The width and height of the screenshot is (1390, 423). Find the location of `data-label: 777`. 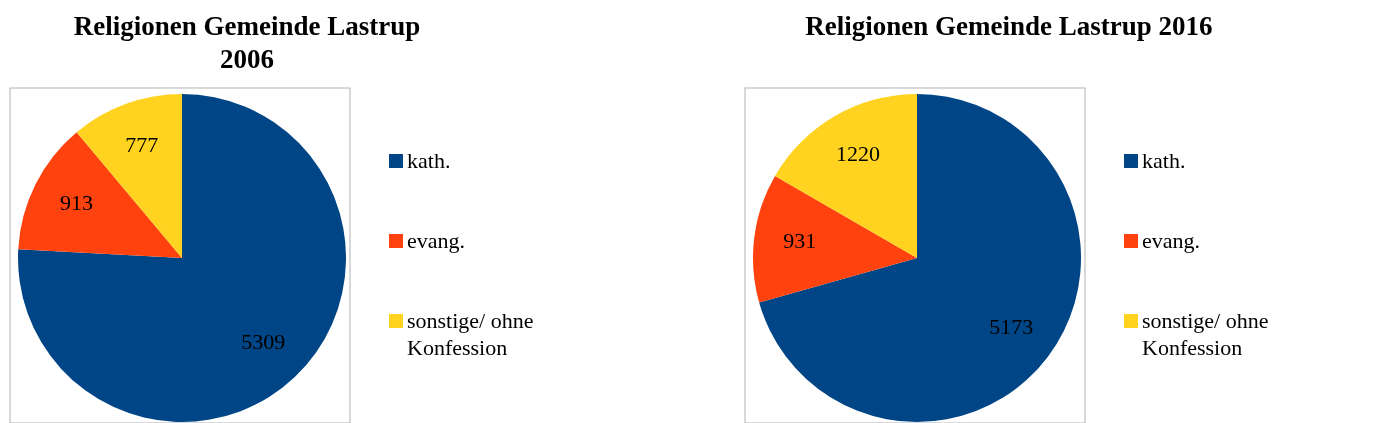

data-label: 777 is located at coordinates (142, 145).